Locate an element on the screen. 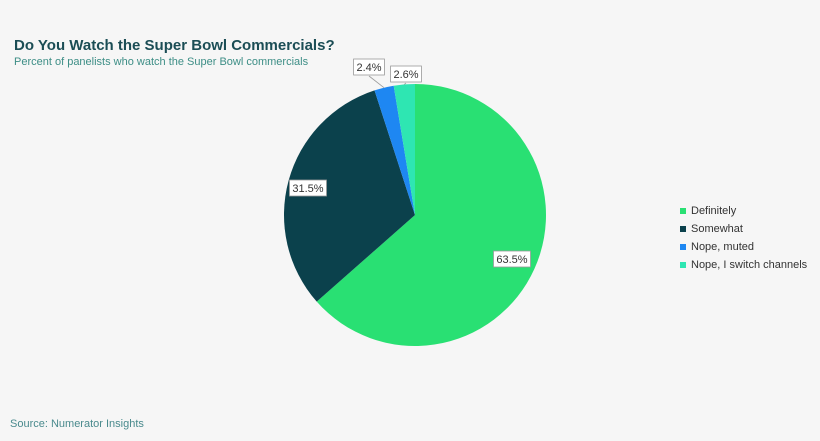  data-label-text: 2.4% is located at coordinates (368, 68).